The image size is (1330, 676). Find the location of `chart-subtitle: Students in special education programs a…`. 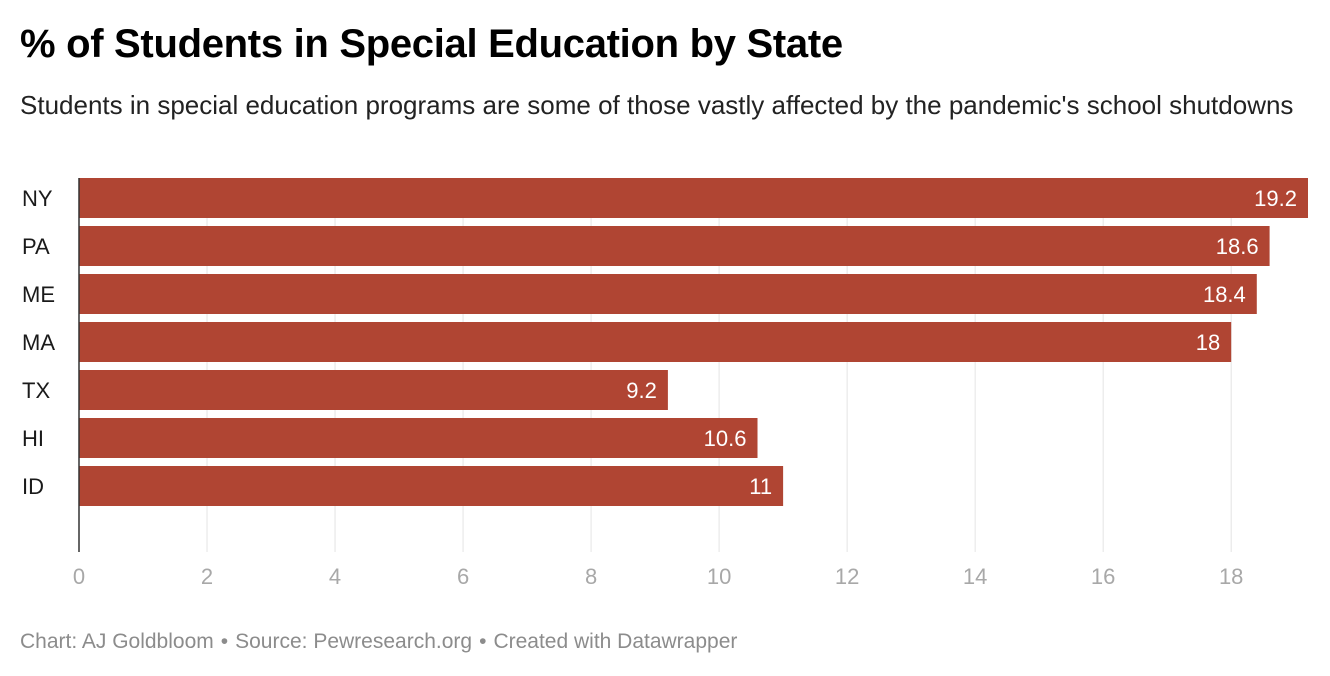

chart-subtitle: Students in special education programs a… is located at coordinates (657, 105).